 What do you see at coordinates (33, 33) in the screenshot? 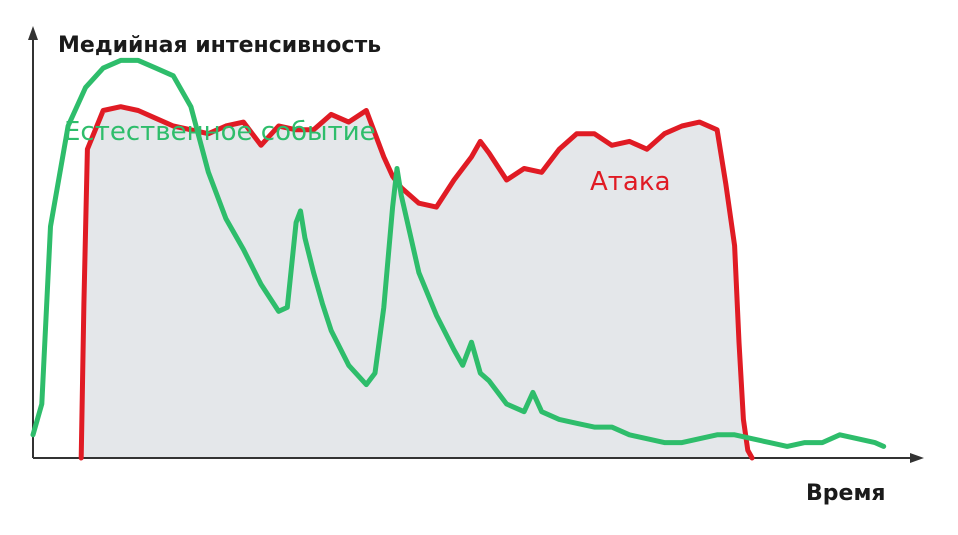
I see `y-axis-arrow` at bounding box center [33, 33].